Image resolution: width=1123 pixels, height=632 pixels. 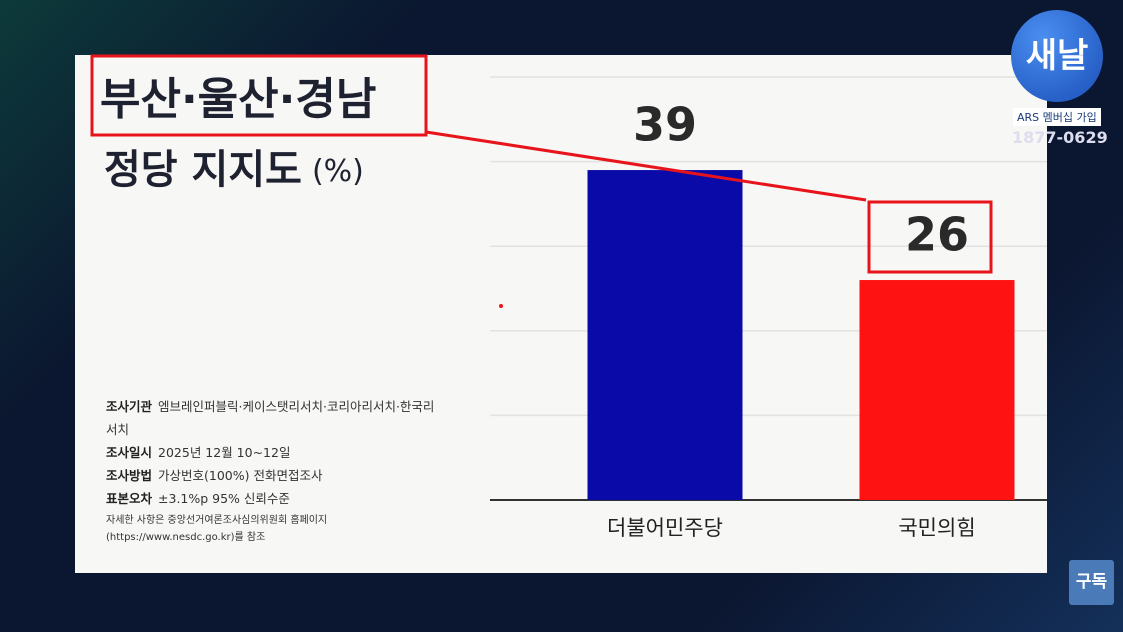 I want to click on note: 조사방법 가상번호(100%) 전화면접조사, so click(x=271, y=475).